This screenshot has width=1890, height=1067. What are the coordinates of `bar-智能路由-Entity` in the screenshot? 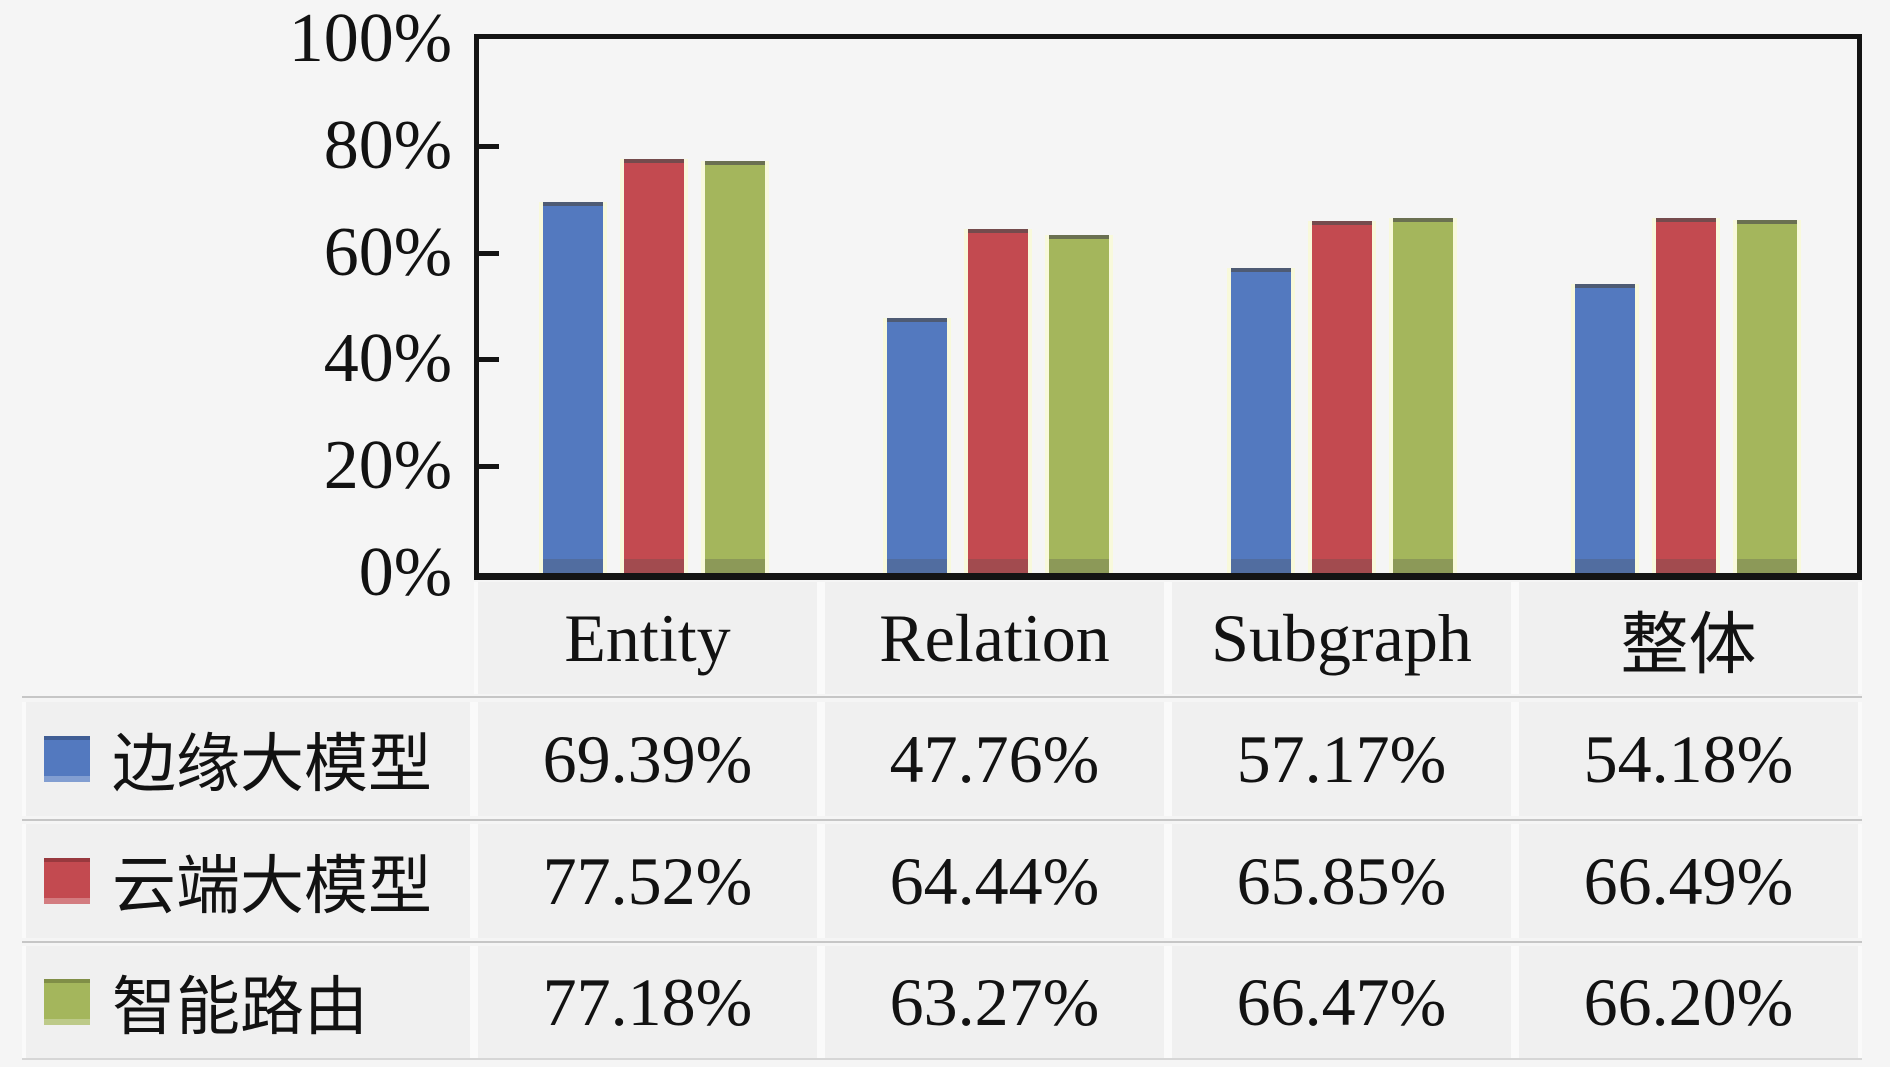 It's located at (735, 367).